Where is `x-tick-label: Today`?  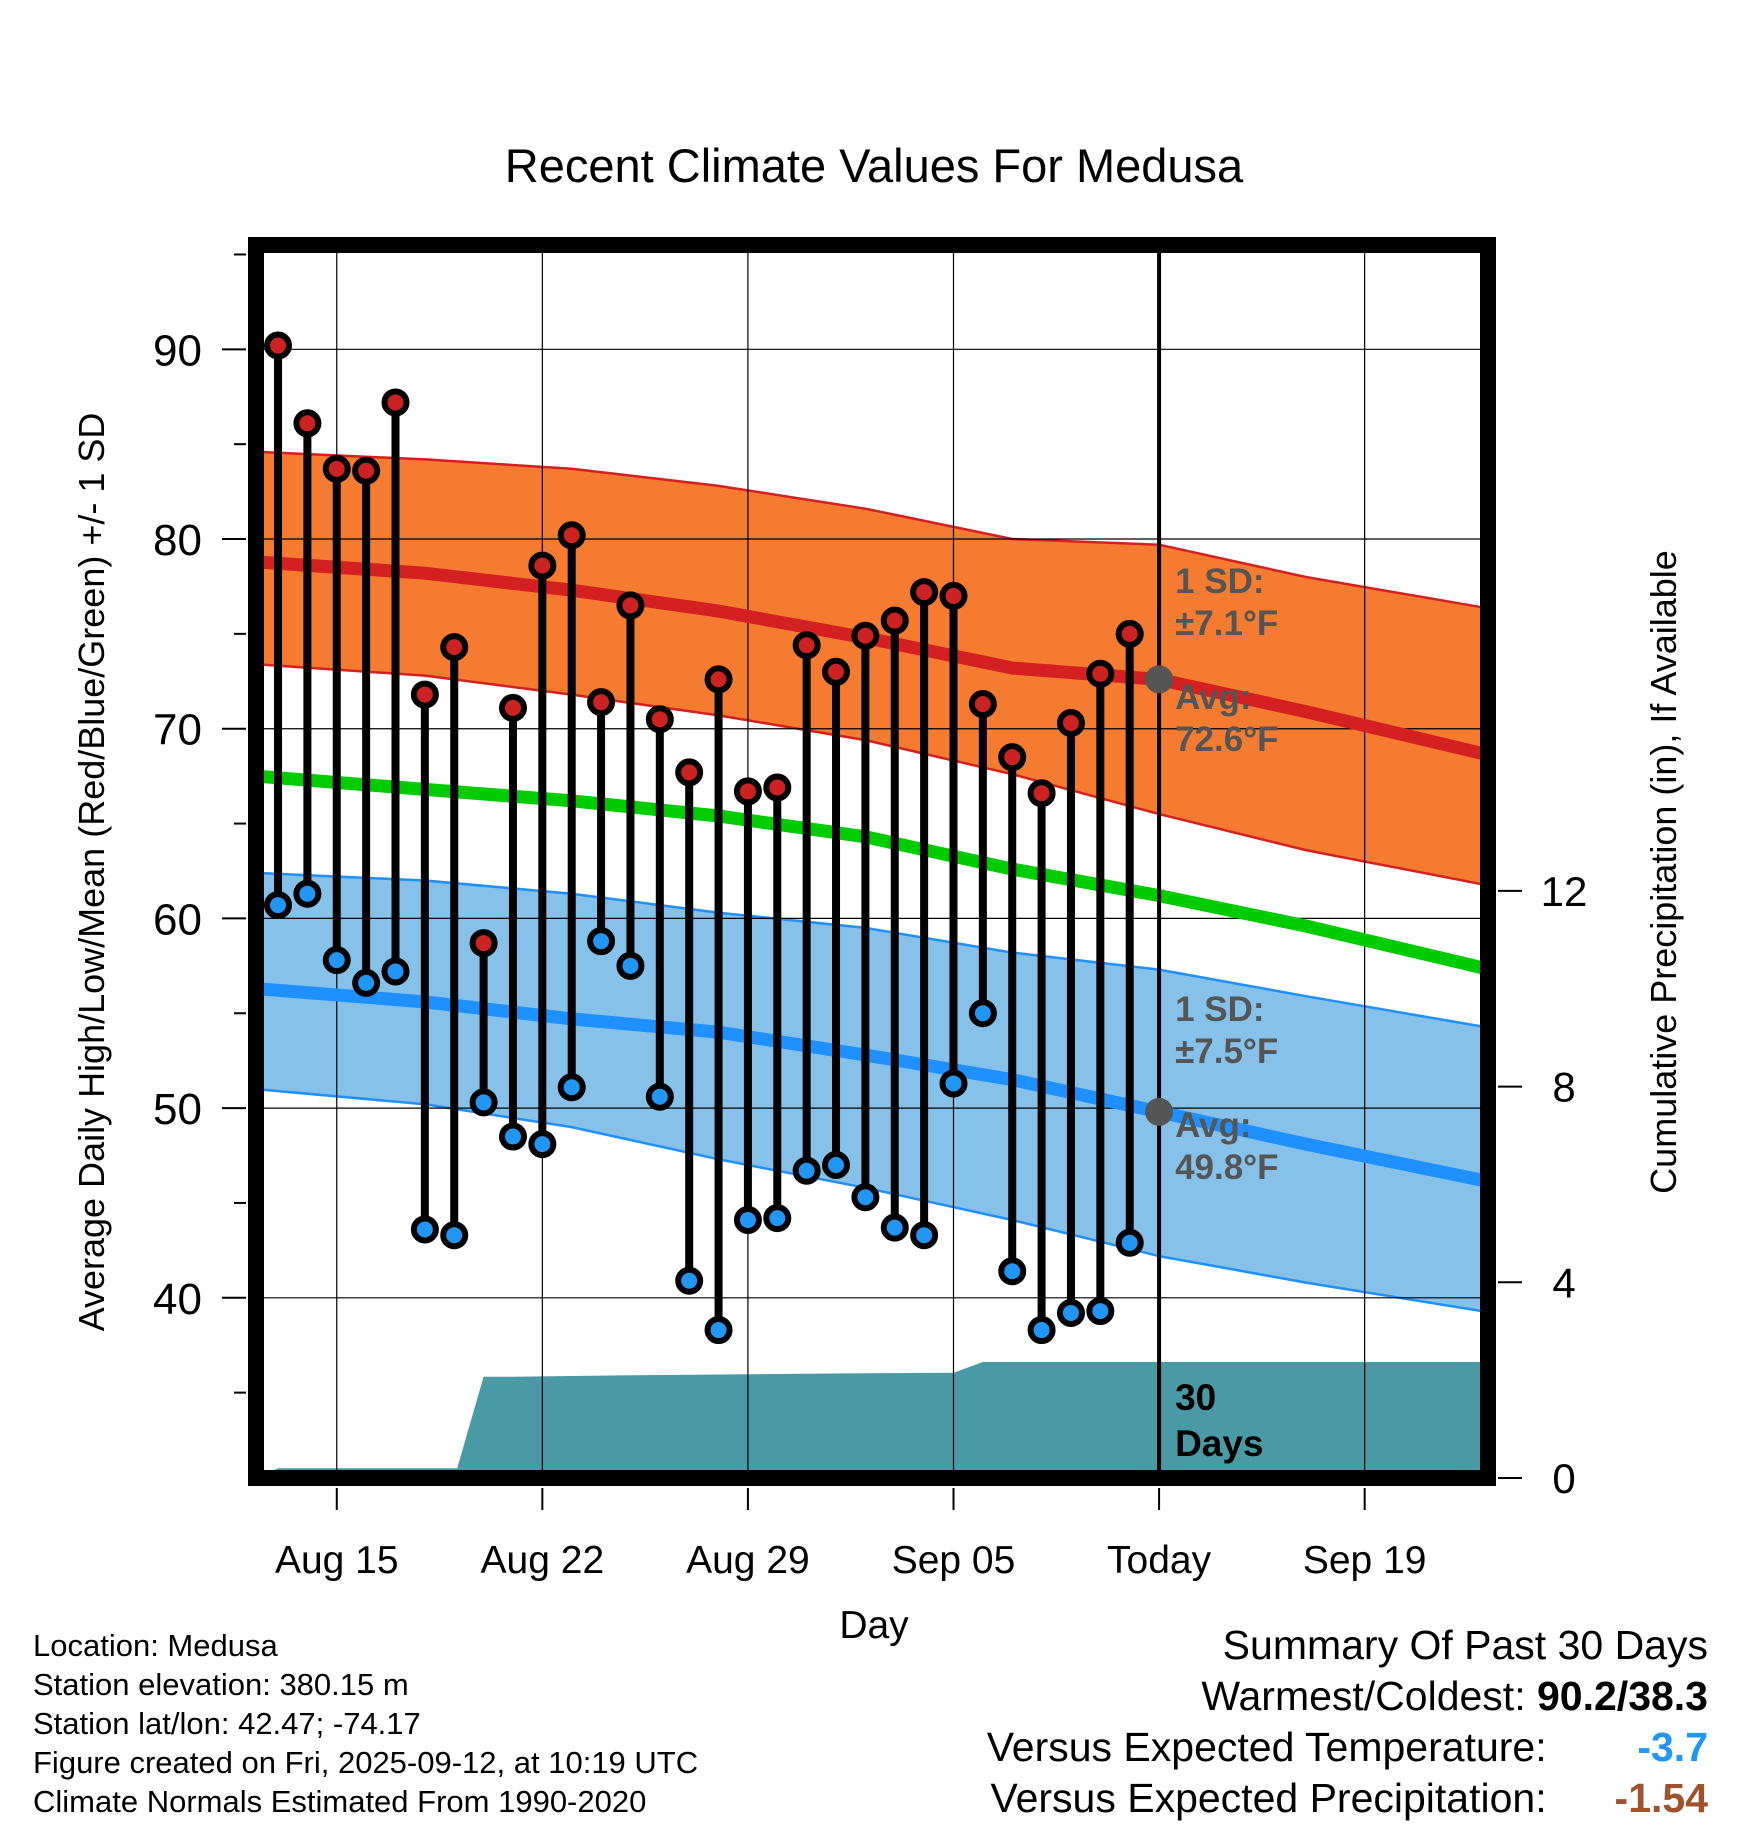 x-tick-label: Today is located at coordinates (1159, 1560).